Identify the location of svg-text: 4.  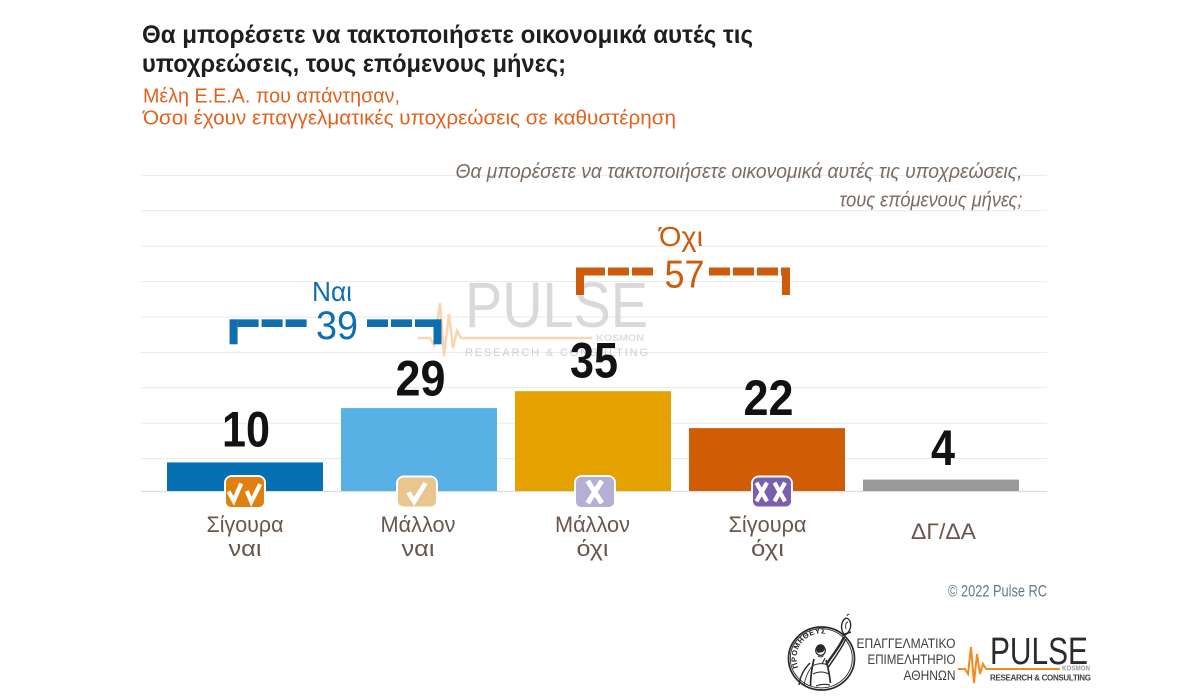
(943, 448).